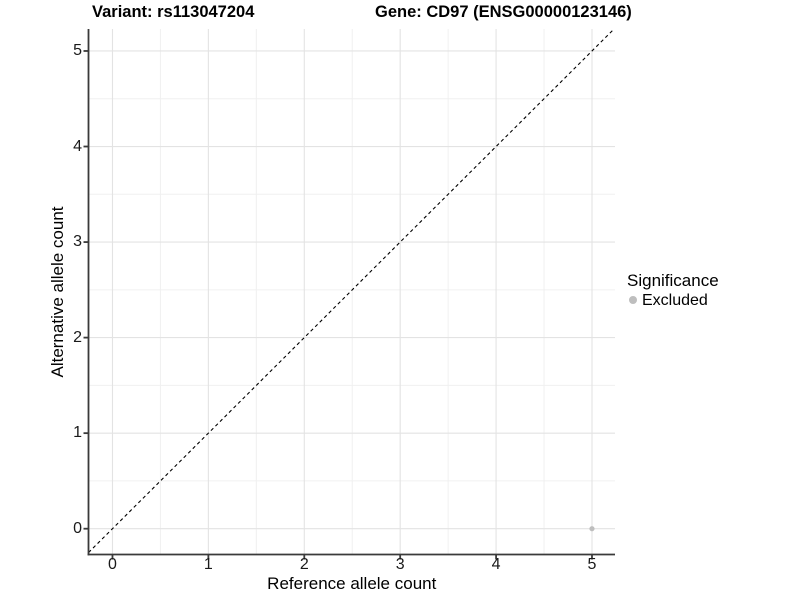 This screenshot has width=800, height=600. What do you see at coordinates (77, 242) in the screenshot?
I see `y-tick-label-3: 3` at bounding box center [77, 242].